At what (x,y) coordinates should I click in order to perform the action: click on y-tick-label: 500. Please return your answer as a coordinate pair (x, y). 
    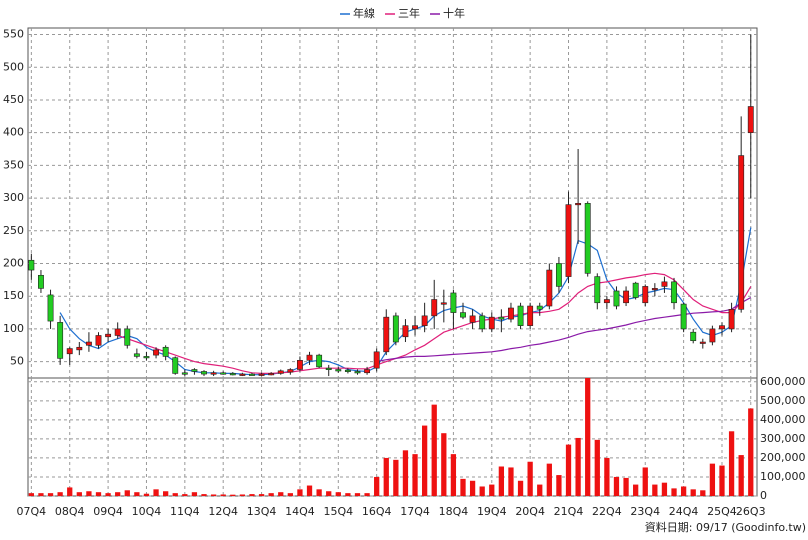
    Looking at the image, I should click on (13, 66).